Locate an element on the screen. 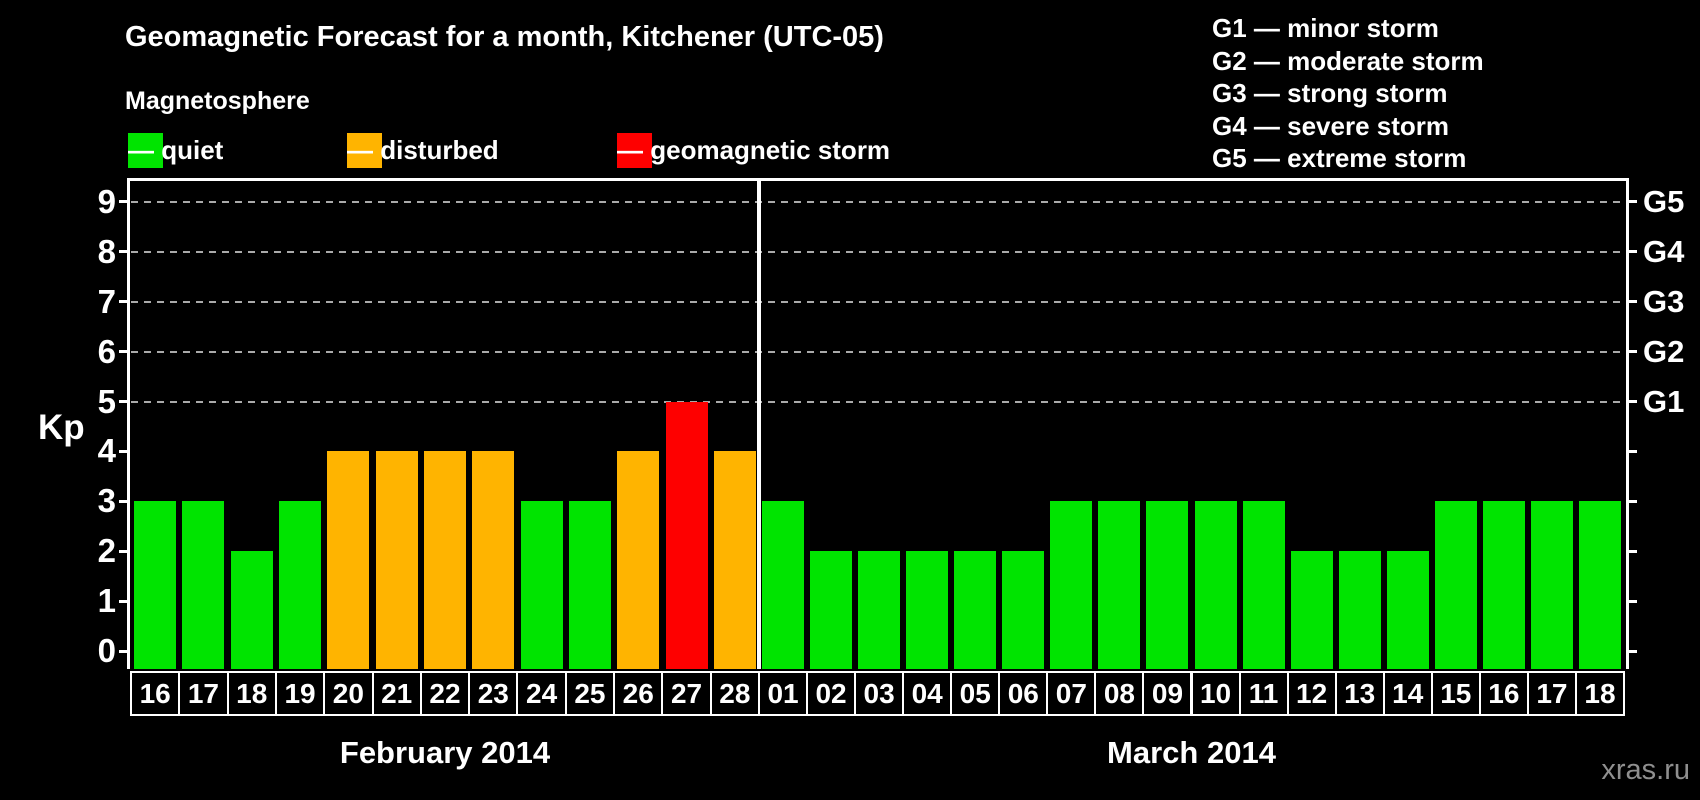 This screenshot has height=800, width=1700. day-cell: 08 is located at coordinates (1119, 693).